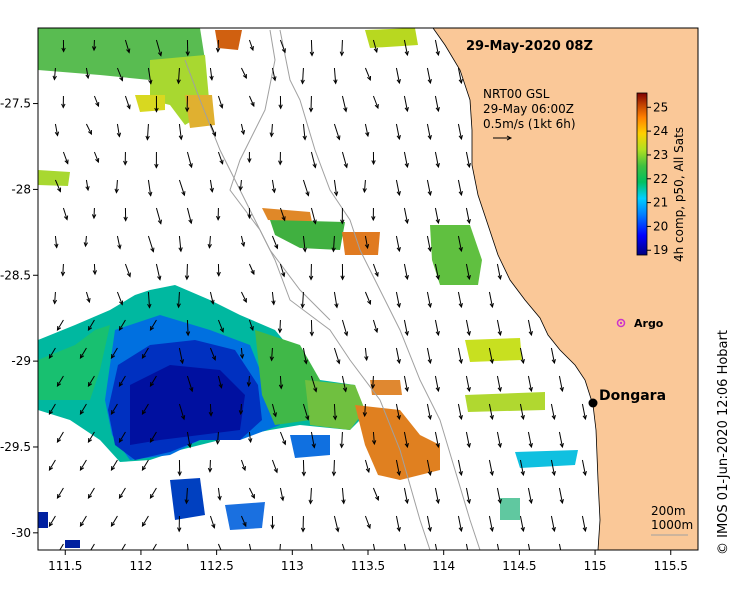 This screenshot has height=592, width=739. I want to click on x-tick-label: 111.5, so click(65, 566).